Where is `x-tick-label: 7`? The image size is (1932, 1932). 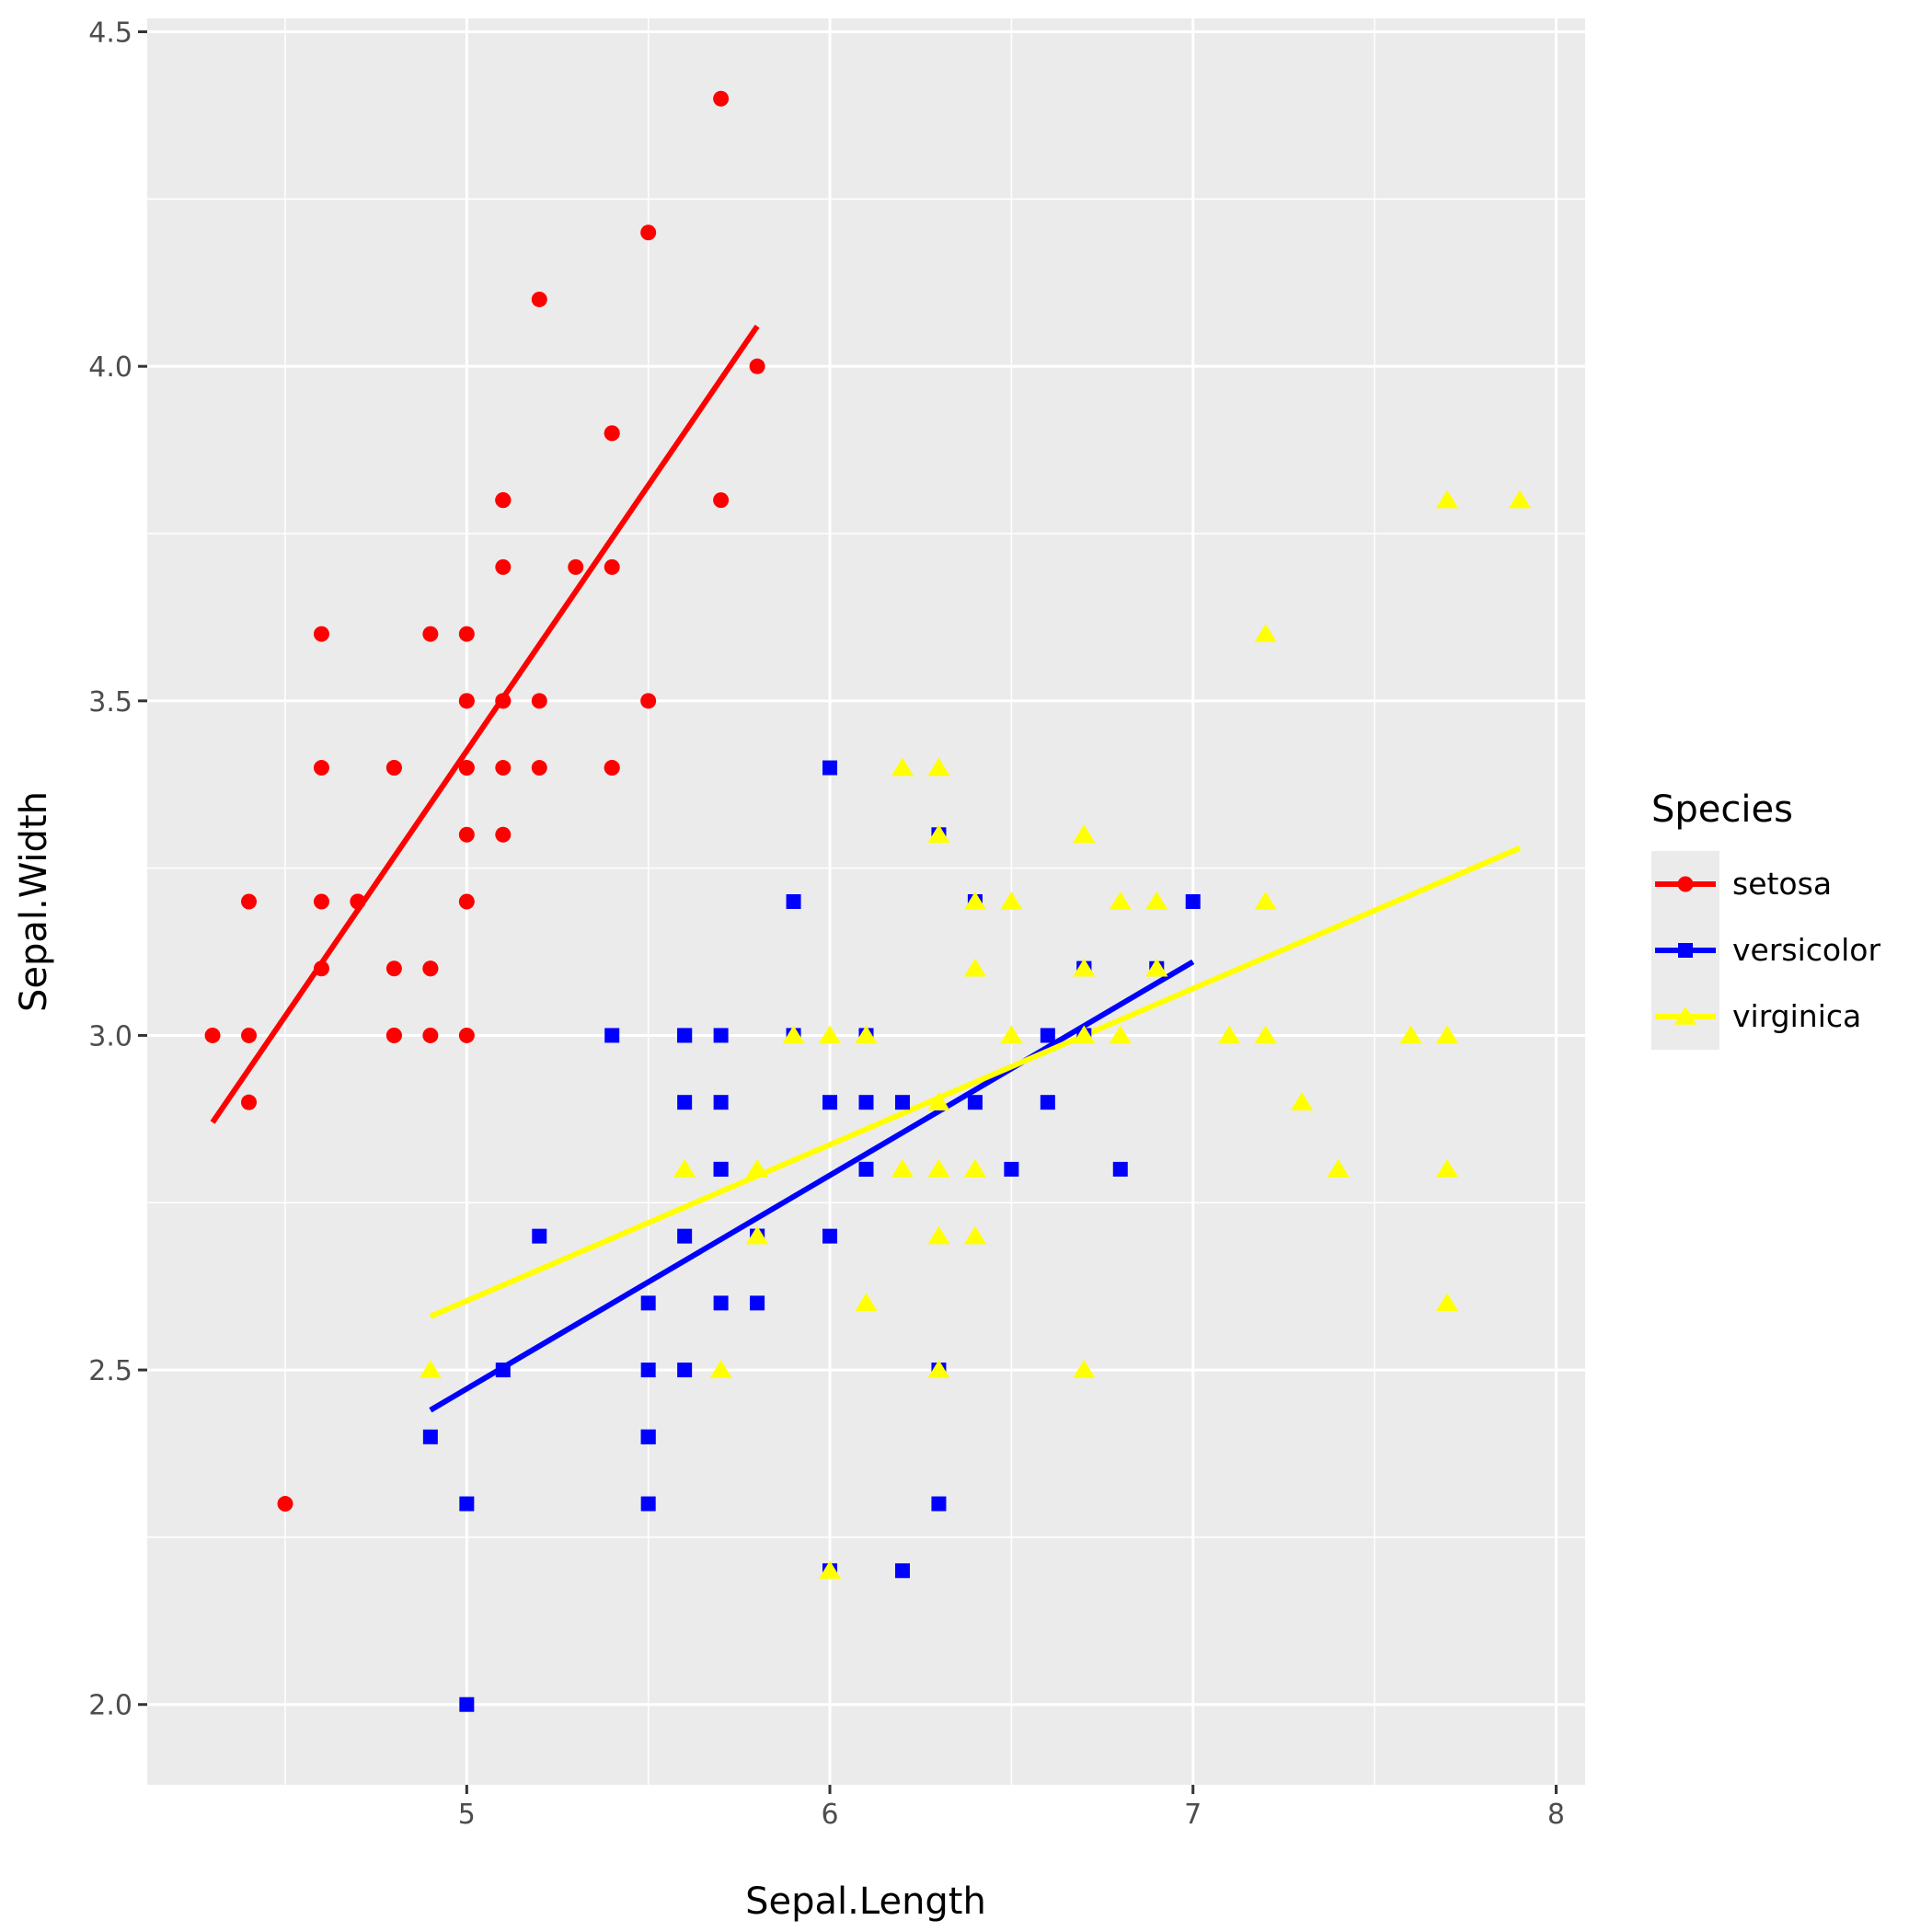 x-tick-label: 7 is located at coordinates (1193, 1815).